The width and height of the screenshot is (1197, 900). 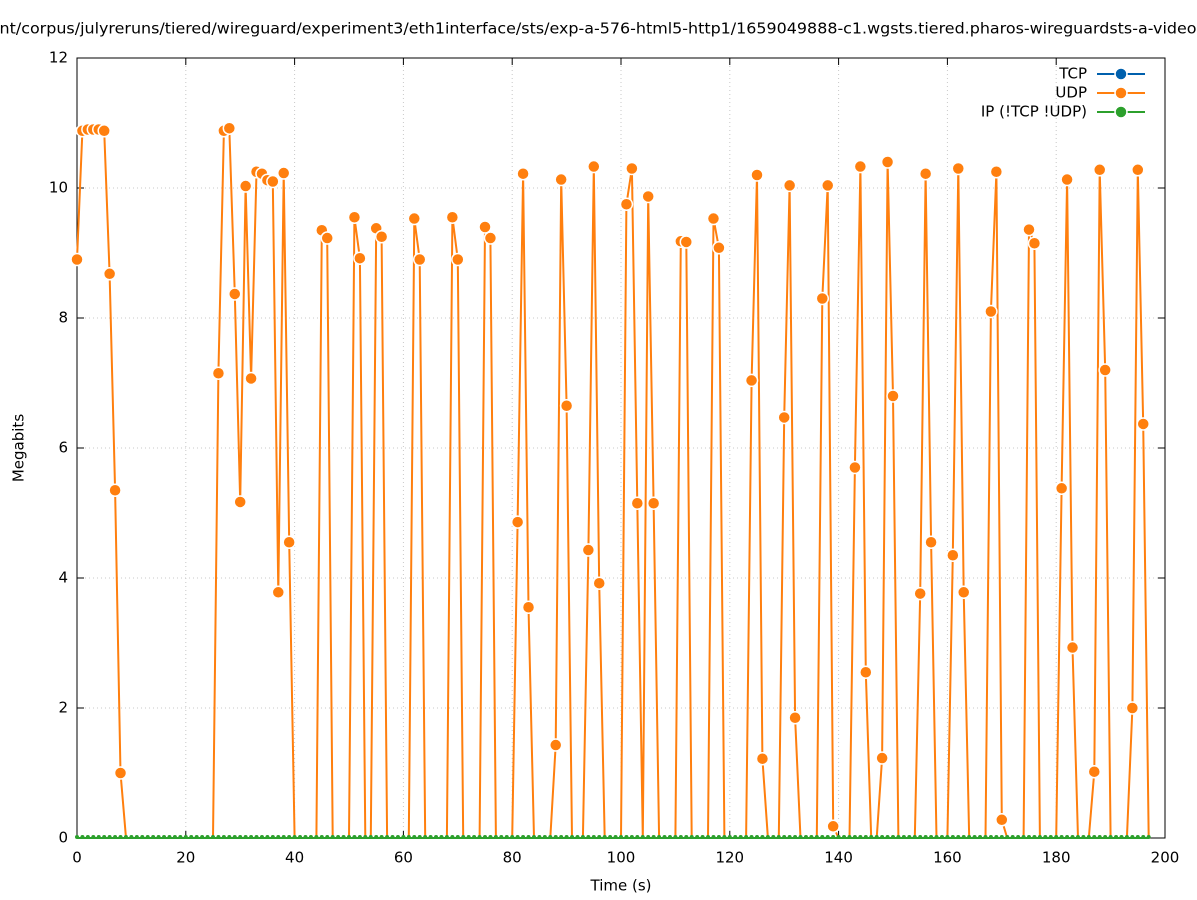 What do you see at coordinates (58, 58) in the screenshot?
I see `y-tick-label: 12` at bounding box center [58, 58].